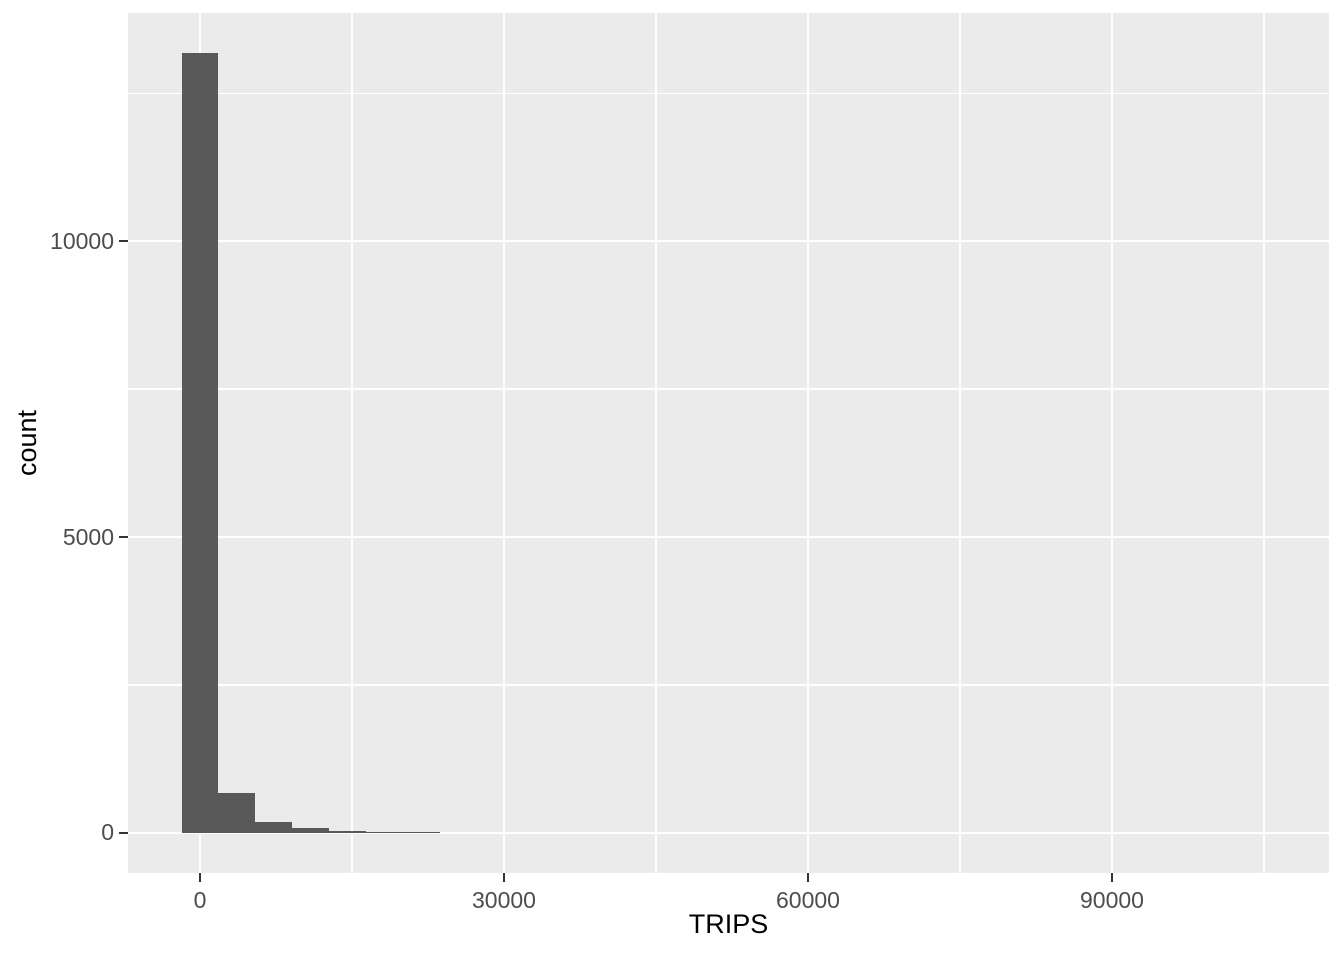  I want to click on y-tick-label: 5000, so click(88, 536).